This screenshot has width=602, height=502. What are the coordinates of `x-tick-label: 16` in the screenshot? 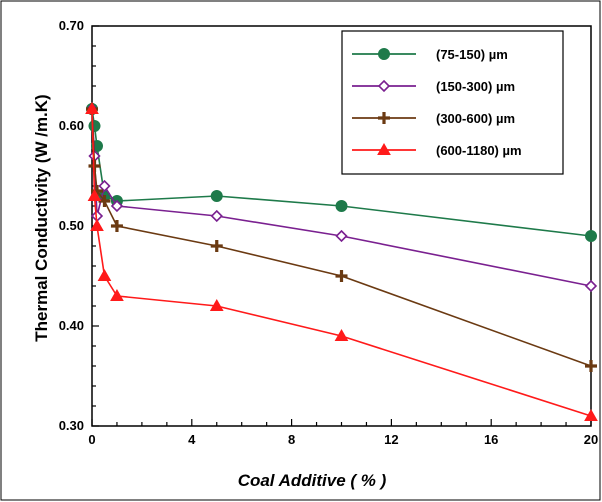 It's located at (491, 439).